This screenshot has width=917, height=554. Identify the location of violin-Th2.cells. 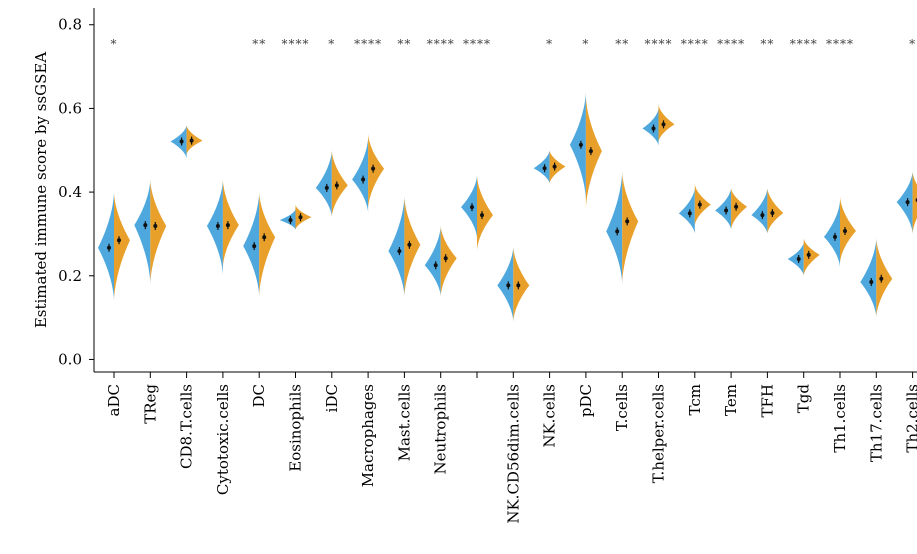
(906, 202).